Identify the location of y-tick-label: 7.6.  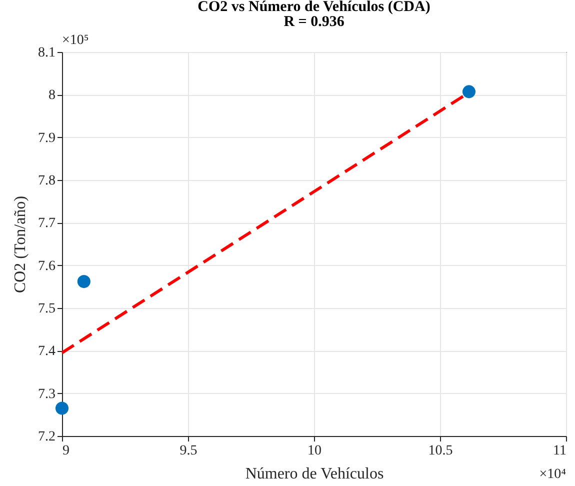
(47, 266).